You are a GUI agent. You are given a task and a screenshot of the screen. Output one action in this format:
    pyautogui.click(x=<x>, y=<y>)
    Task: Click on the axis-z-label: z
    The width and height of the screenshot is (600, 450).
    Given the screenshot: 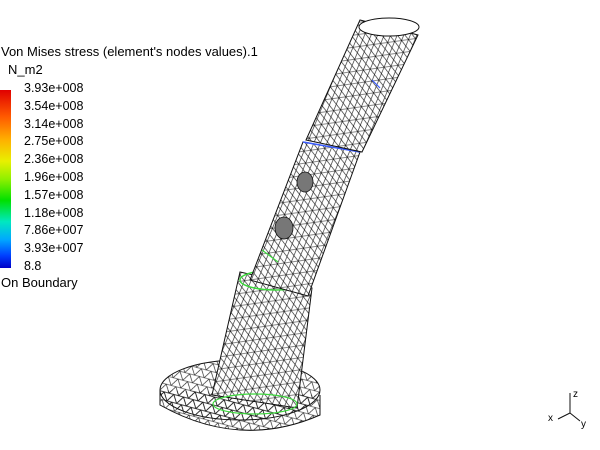 What is the action you would take?
    pyautogui.click(x=575, y=394)
    